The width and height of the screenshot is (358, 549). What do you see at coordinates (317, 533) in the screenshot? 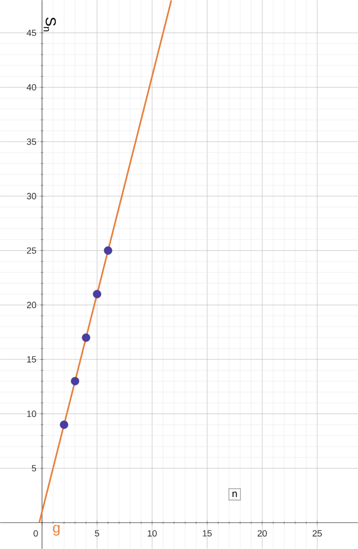
I see `x-tick-label: 25` at bounding box center [317, 533].